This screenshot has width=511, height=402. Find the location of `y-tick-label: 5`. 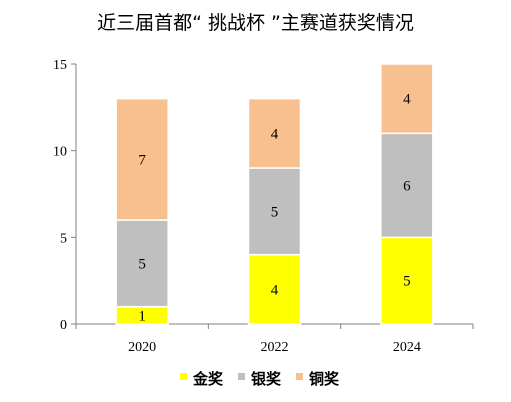

y-tick-label: 5 is located at coordinates (63, 238).